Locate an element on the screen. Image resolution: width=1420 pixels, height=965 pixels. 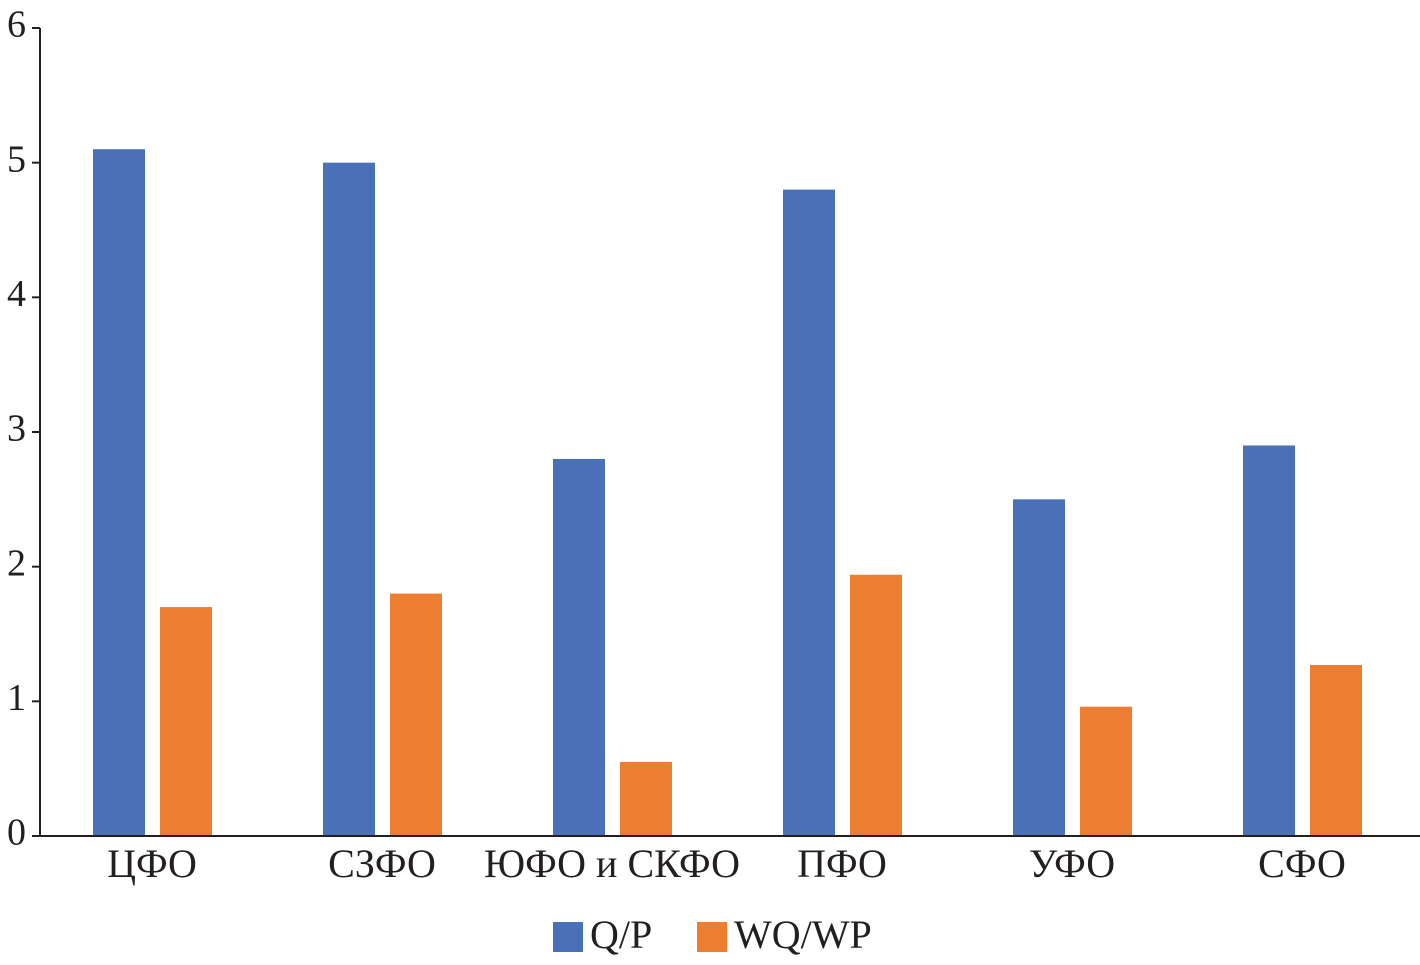
y-tick-label: 2 is located at coordinates (16, 563).